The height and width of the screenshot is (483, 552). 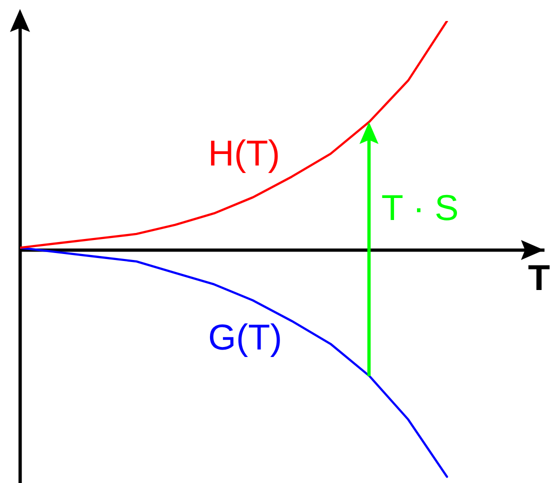 What do you see at coordinates (420, 207) in the screenshot?
I see `annotation: T · S` at bounding box center [420, 207].